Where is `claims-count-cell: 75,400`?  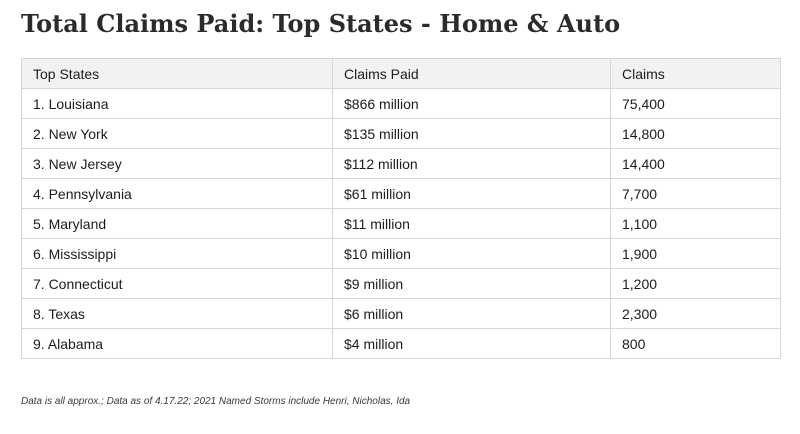
claims-count-cell: 75,400 is located at coordinates (695, 103).